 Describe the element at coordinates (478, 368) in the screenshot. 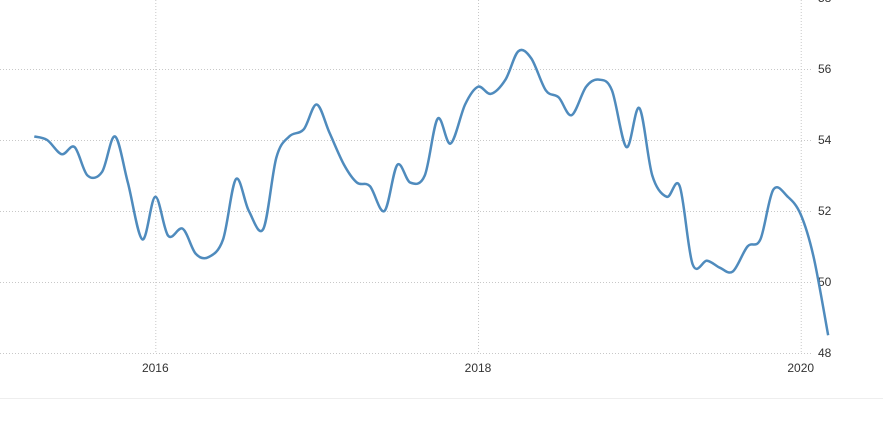

I see `x-tick-label: 2018` at that location.